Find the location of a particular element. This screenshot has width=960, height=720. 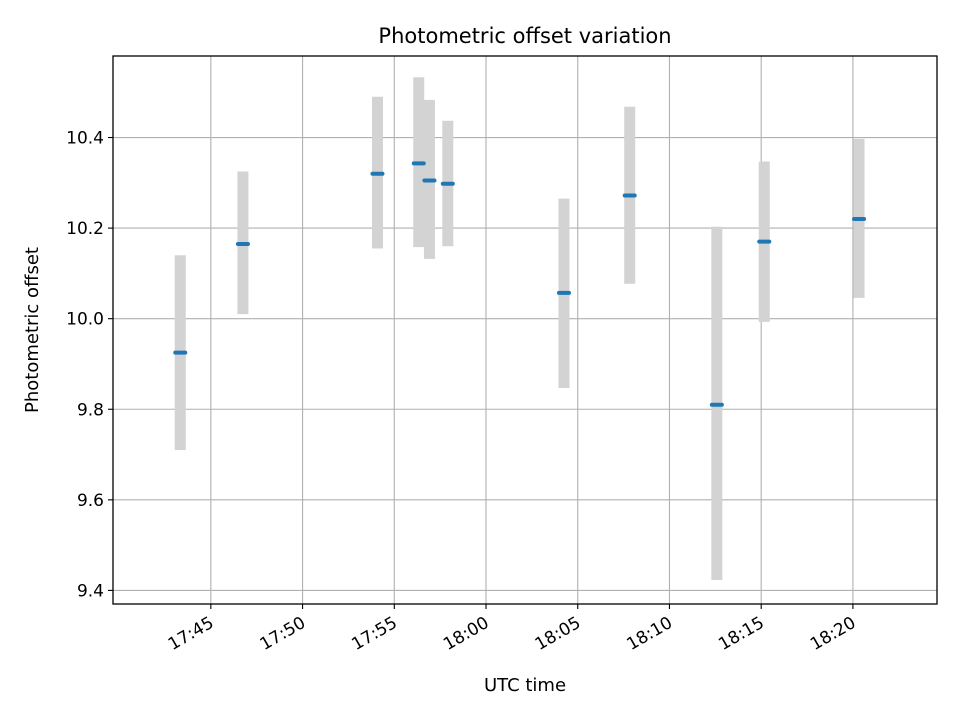

x-tick-label: 18:10 is located at coordinates (650, 634).